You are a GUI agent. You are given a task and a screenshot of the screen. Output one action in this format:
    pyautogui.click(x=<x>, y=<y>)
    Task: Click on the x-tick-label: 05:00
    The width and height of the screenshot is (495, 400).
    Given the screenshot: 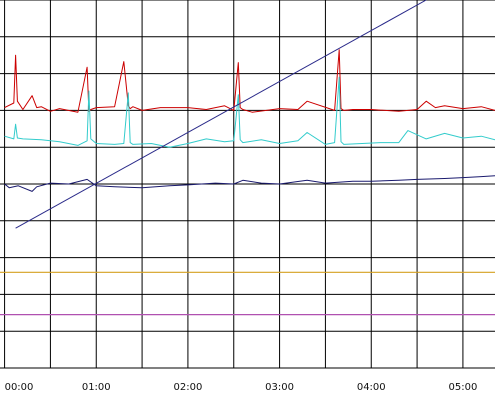 What is the action you would take?
    pyautogui.click(x=463, y=387)
    